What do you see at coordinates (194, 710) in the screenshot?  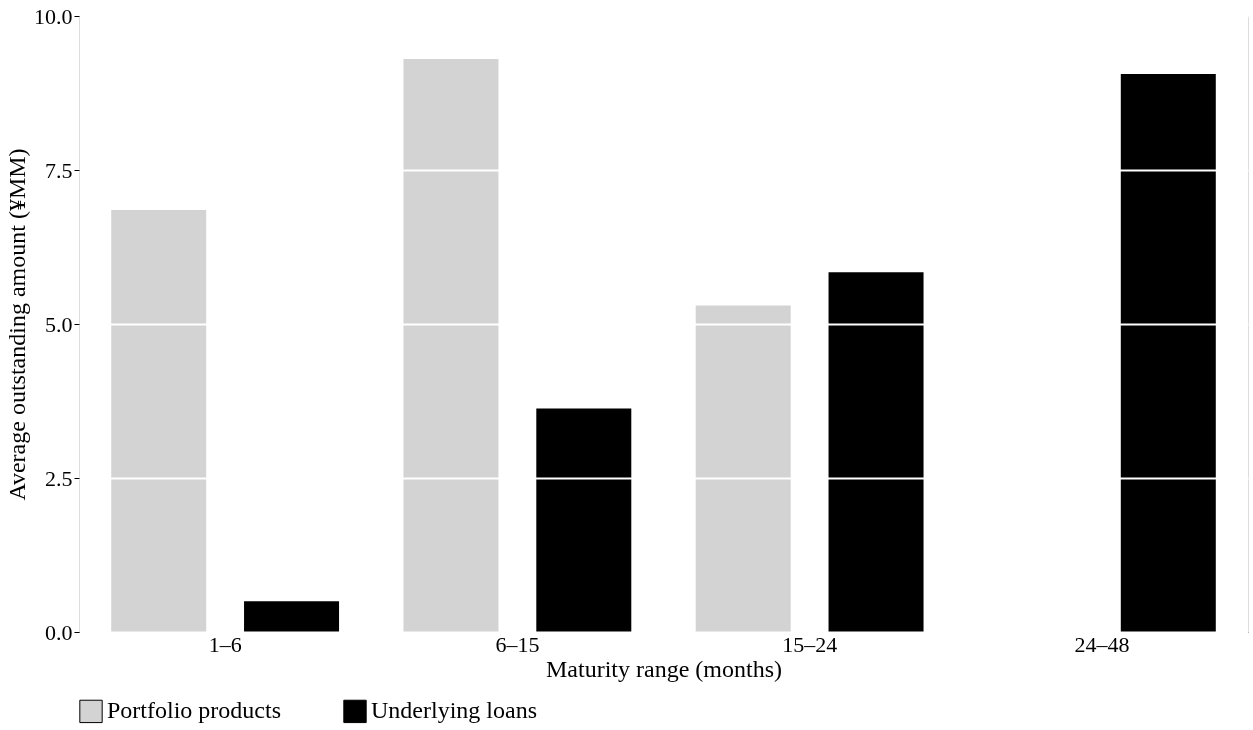 I see `legend-label: Portfolio products` at bounding box center [194, 710].